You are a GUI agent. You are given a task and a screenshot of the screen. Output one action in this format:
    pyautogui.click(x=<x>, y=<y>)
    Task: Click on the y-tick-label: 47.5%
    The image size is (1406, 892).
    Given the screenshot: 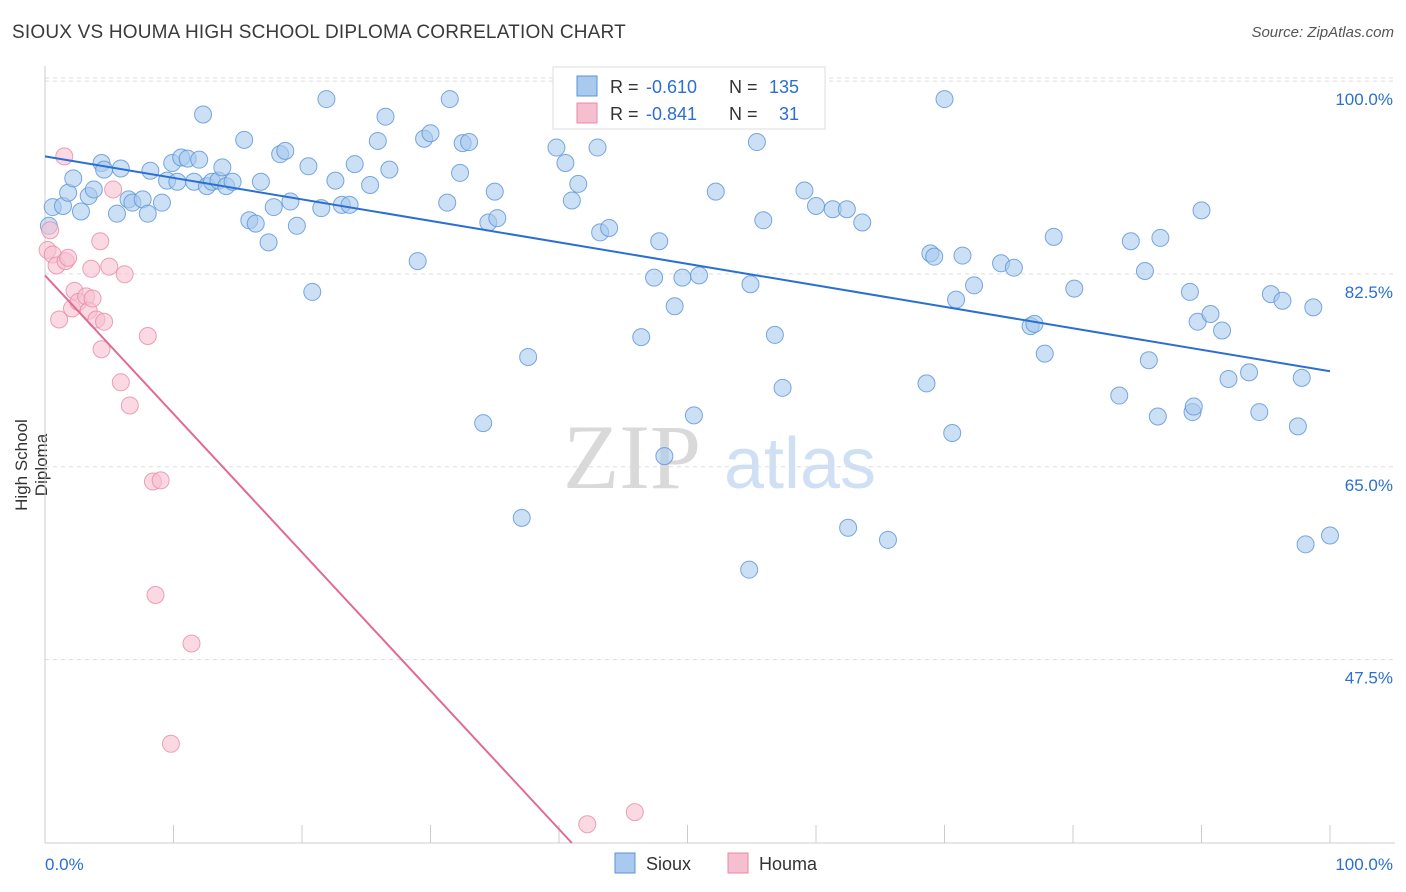 What is the action you would take?
    pyautogui.click(x=1369, y=678)
    